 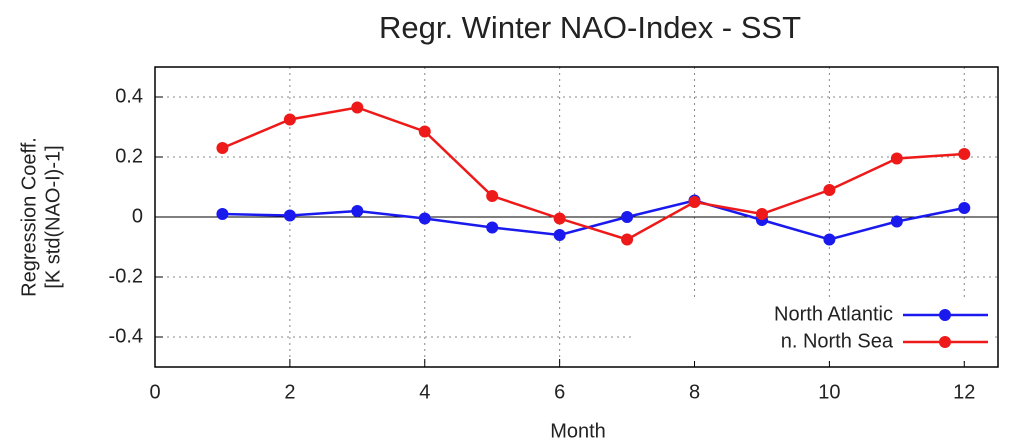 I want to click on x-axis-label: Month, so click(x=578, y=431).